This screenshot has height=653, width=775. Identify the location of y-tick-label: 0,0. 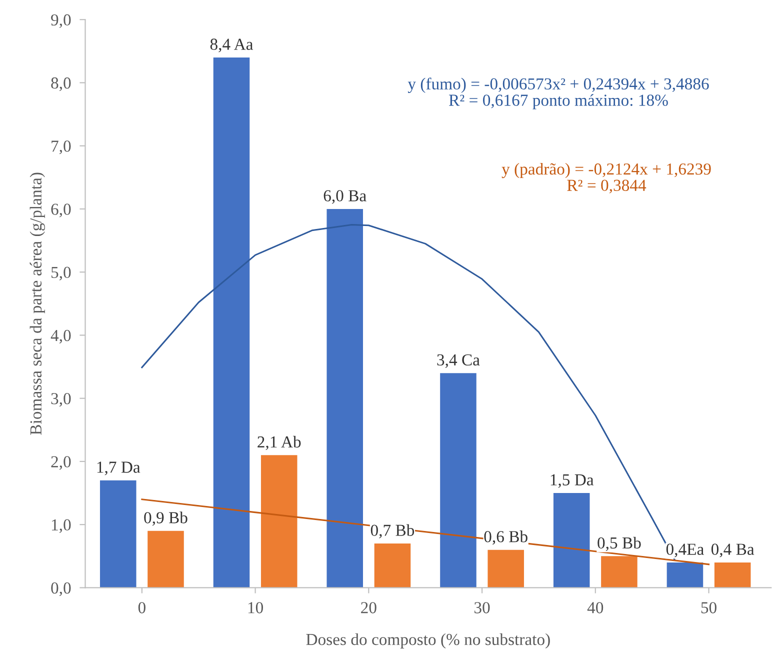
(61, 589).